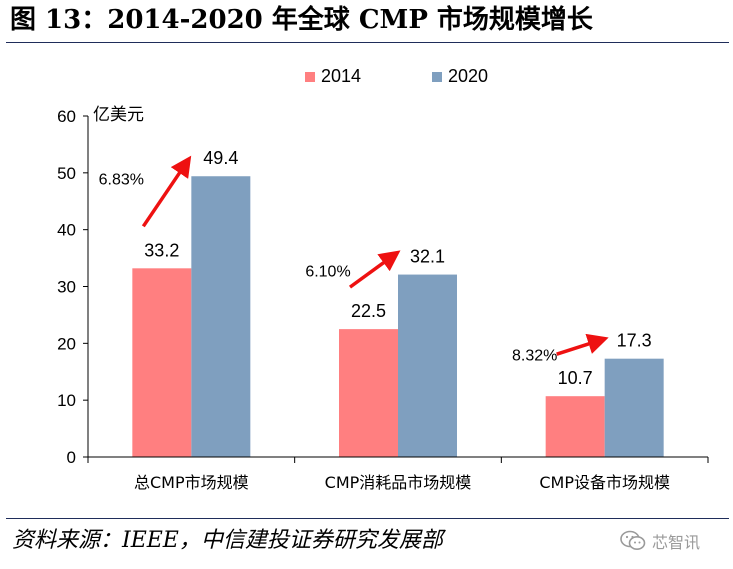  What do you see at coordinates (227, 540) in the screenshot?
I see `source-note: 资料来源：IEEE，中信建投证券研究发展部` at bounding box center [227, 540].